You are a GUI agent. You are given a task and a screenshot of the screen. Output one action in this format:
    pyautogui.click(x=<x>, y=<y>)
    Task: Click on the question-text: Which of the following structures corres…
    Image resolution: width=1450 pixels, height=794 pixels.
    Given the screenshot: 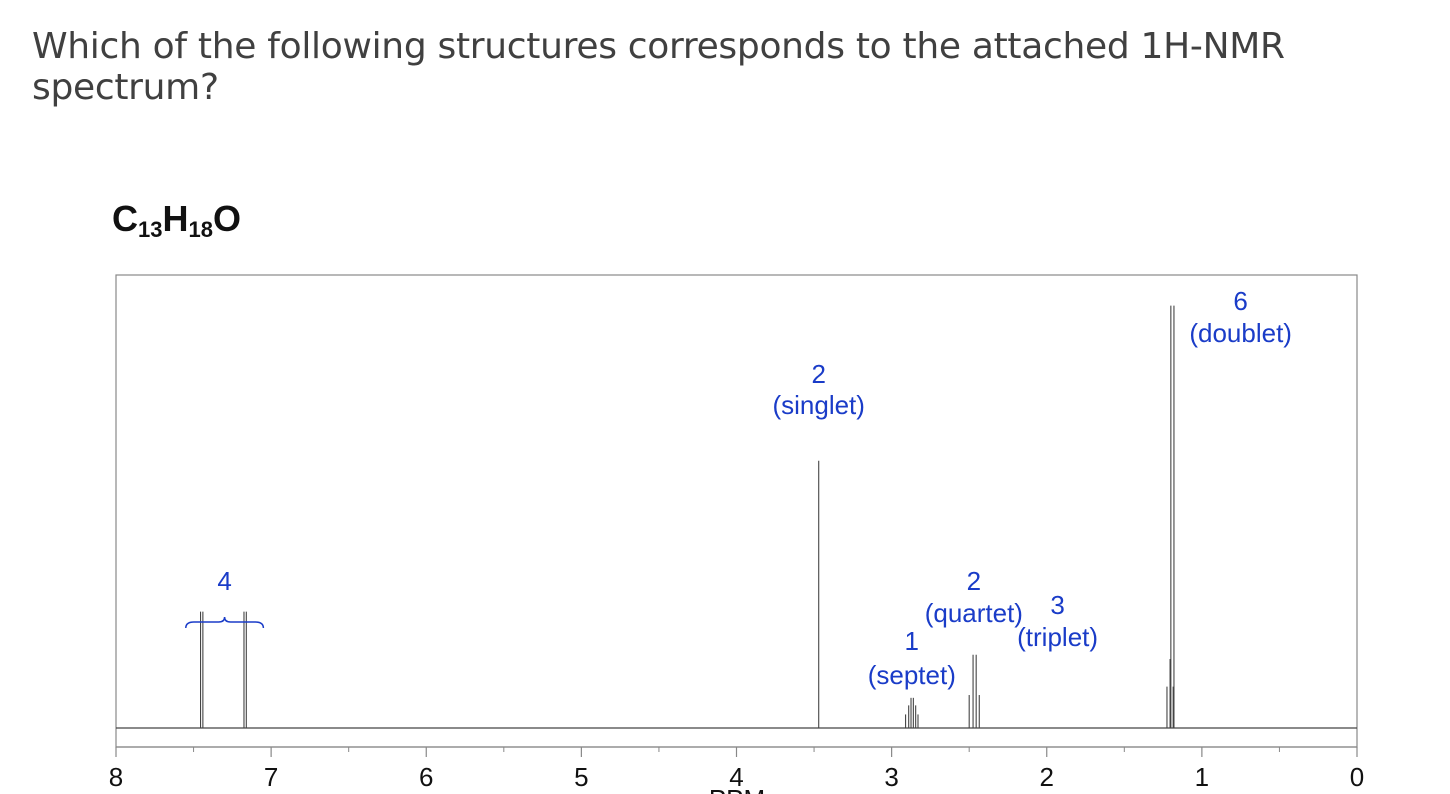 What is the action you would take?
    pyautogui.click(x=658, y=67)
    